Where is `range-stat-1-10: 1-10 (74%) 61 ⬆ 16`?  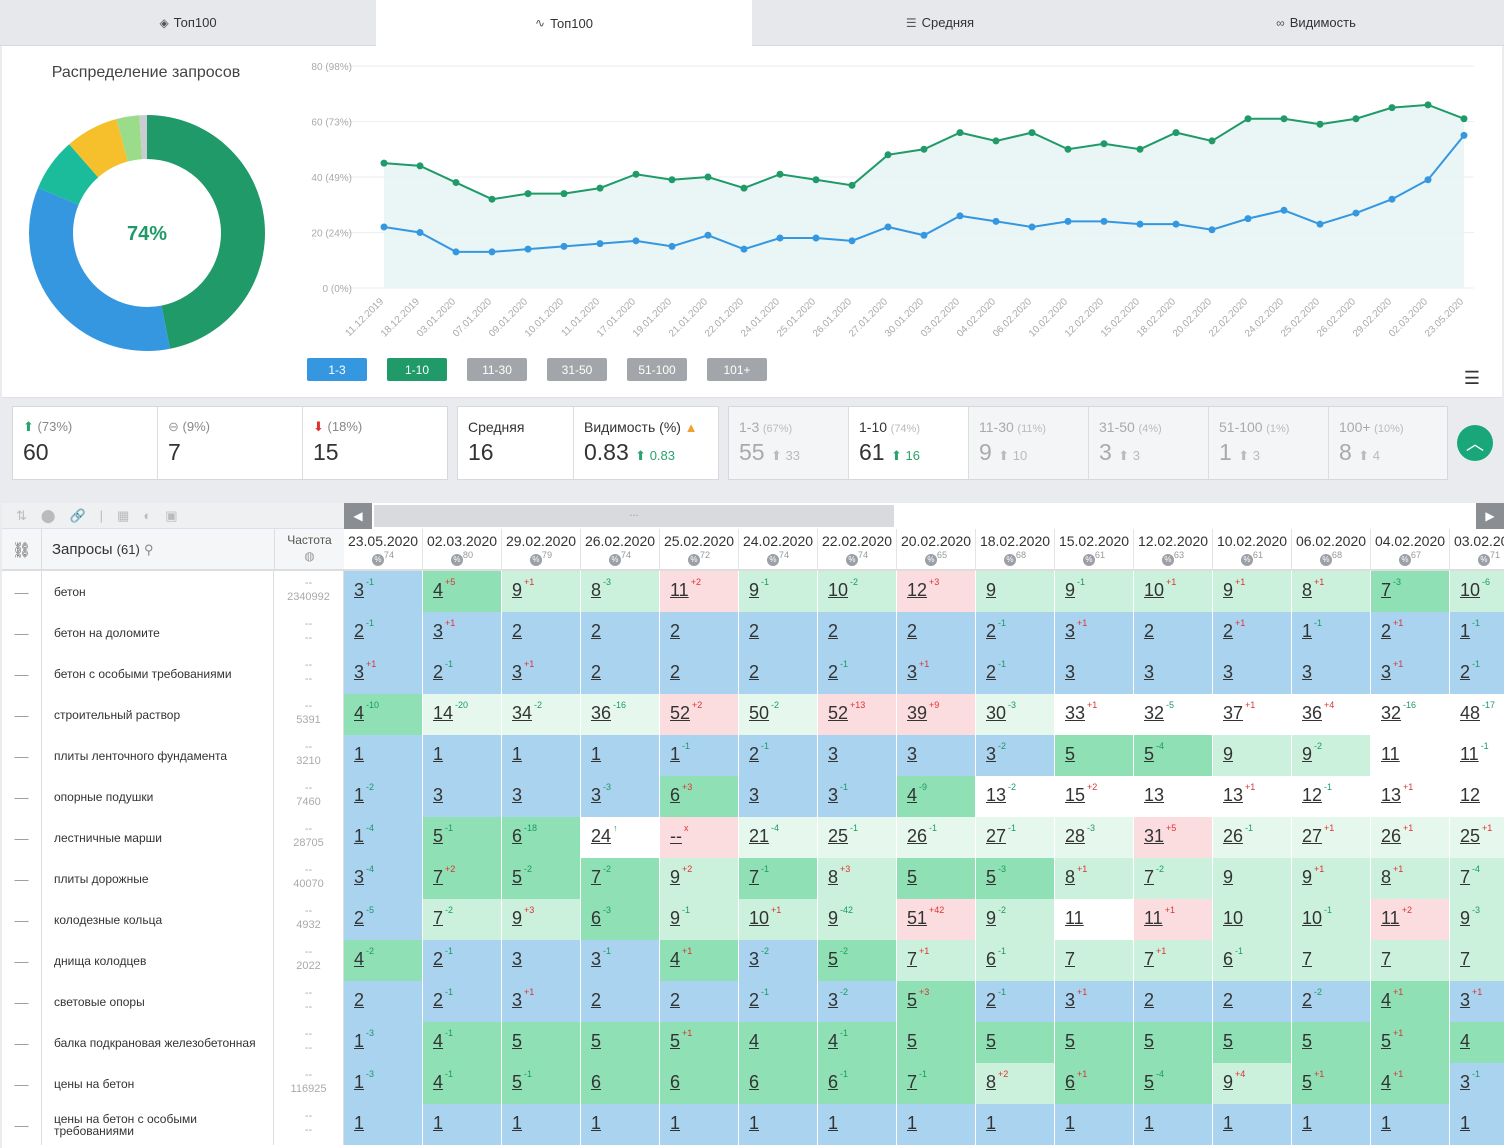
range-stat-1-10: 1-10 (74%) 61 ⬆ 16 is located at coordinates (909, 443).